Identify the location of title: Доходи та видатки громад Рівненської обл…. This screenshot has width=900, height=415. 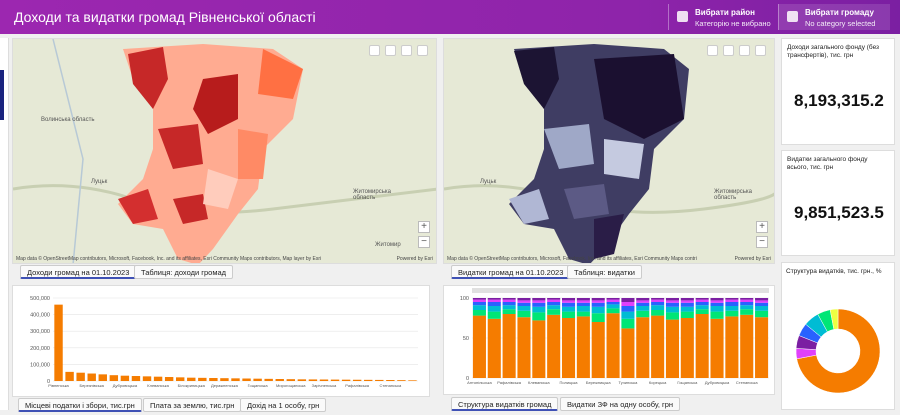
(165, 17).